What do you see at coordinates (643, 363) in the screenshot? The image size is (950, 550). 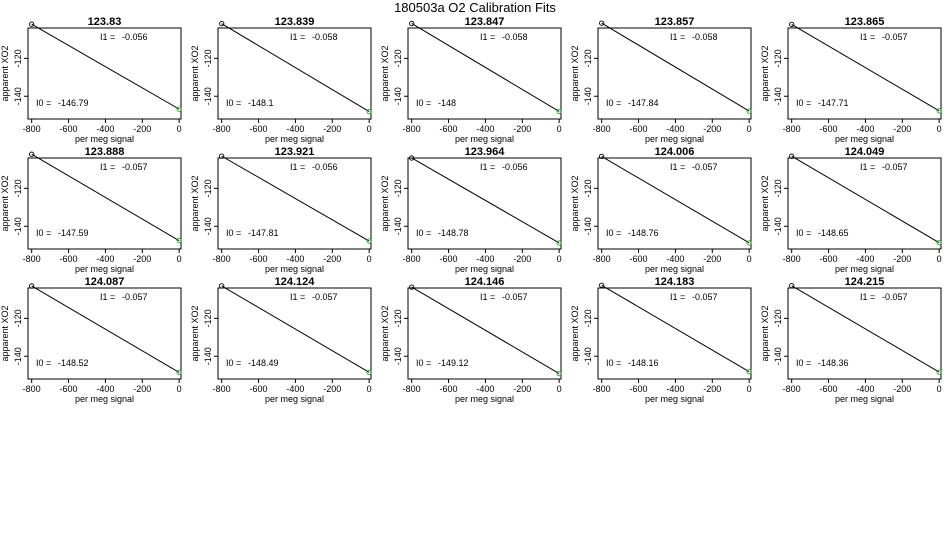 I see `i0-value: -148.16` at bounding box center [643, 363].